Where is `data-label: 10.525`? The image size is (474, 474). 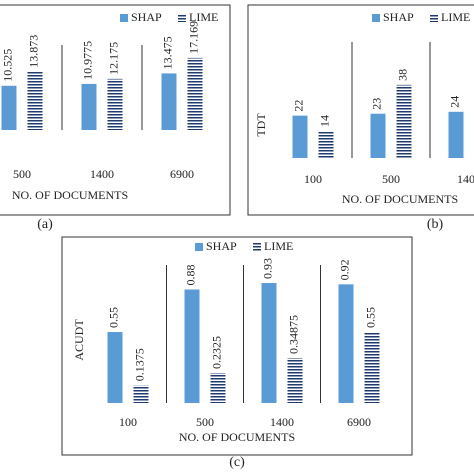
data-label: 10.525 is located at coordinates (8, 65).